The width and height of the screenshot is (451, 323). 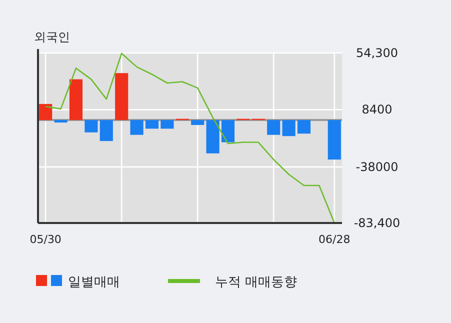 What do you see at coordinates (256, 282) in the screenshot?
I see `legend-label: 누적 매매동향` at bounding box center [256, 282].